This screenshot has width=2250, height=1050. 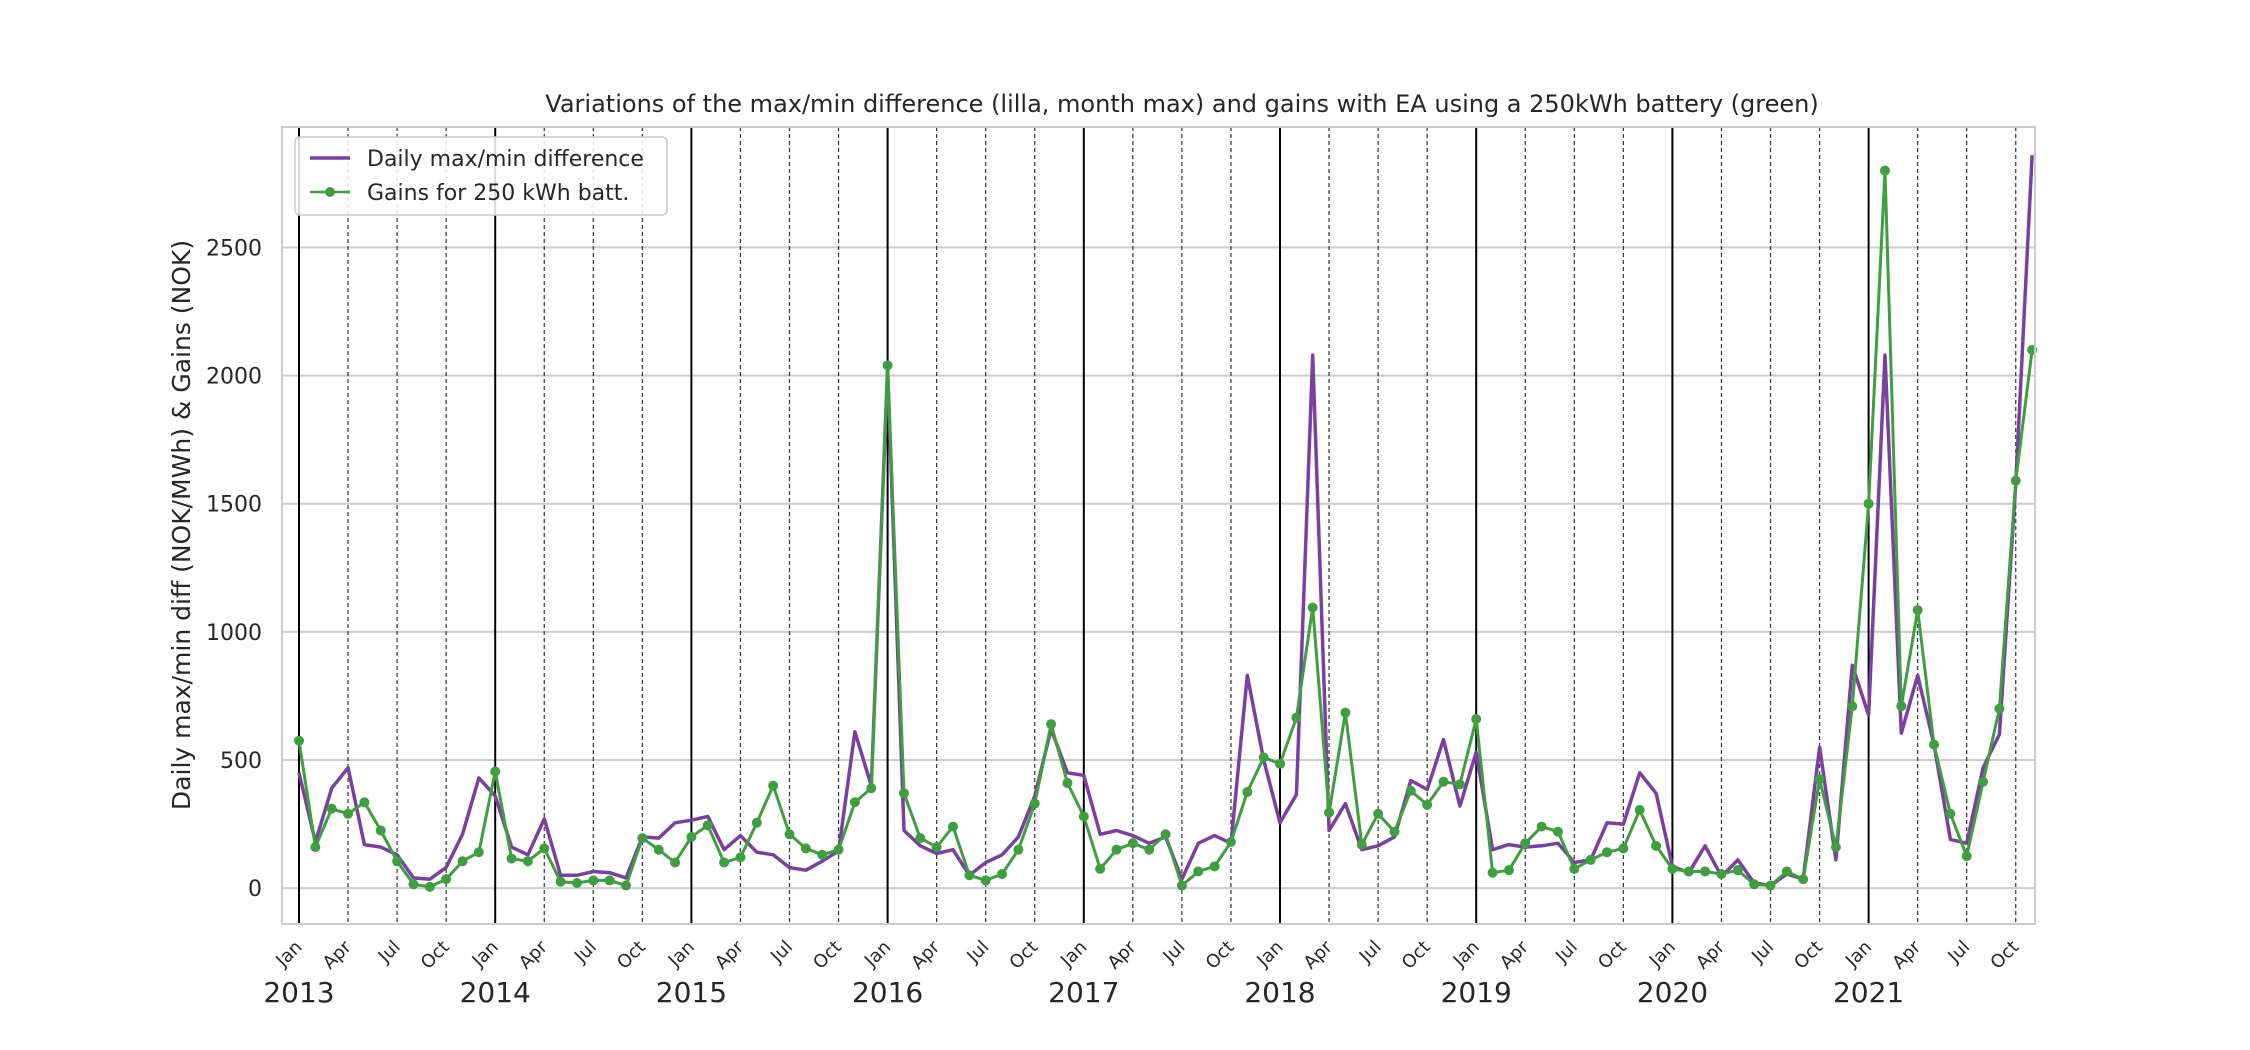 What do you see at coordinates (887, 992) in the screenshot?
I see `x-tick-year-label: 2016` at bounding box center [887, 992].